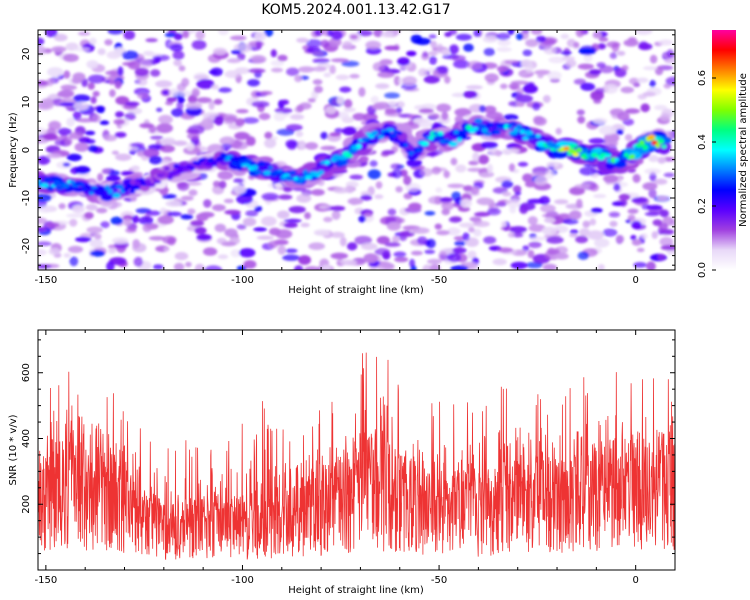  Describe the element at coordinates (13, 449) in the screenshot. I see `snr-ylabel: SNR (10 * v/v)` at that location.